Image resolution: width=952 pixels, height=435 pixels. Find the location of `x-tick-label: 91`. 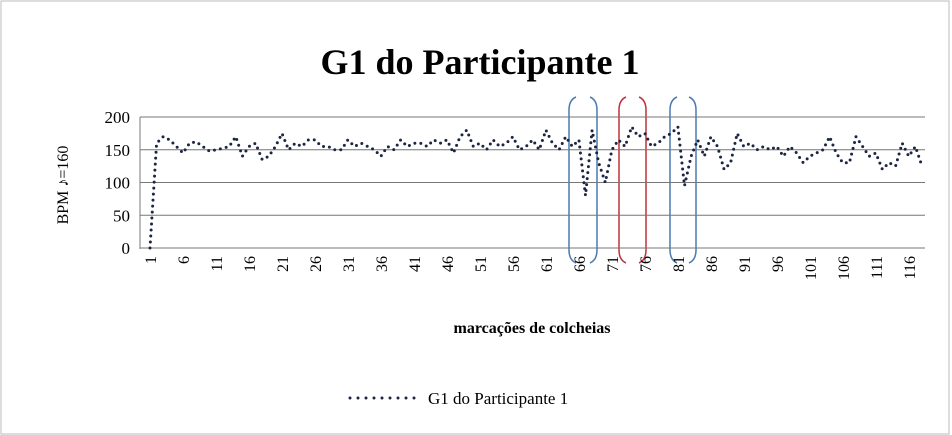

x-tick-label: 91 is located at coordinates (745, 264).